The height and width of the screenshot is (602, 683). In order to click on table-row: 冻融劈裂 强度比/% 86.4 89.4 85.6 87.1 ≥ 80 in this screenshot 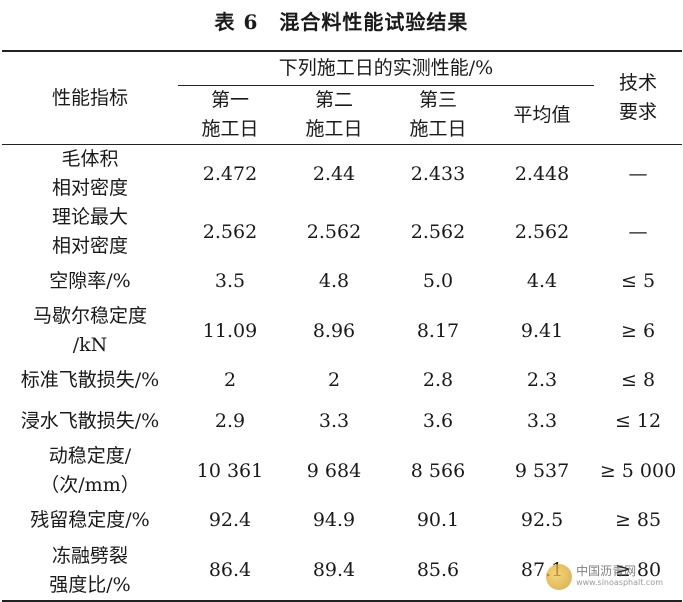, I will do `click(342, 571)`.